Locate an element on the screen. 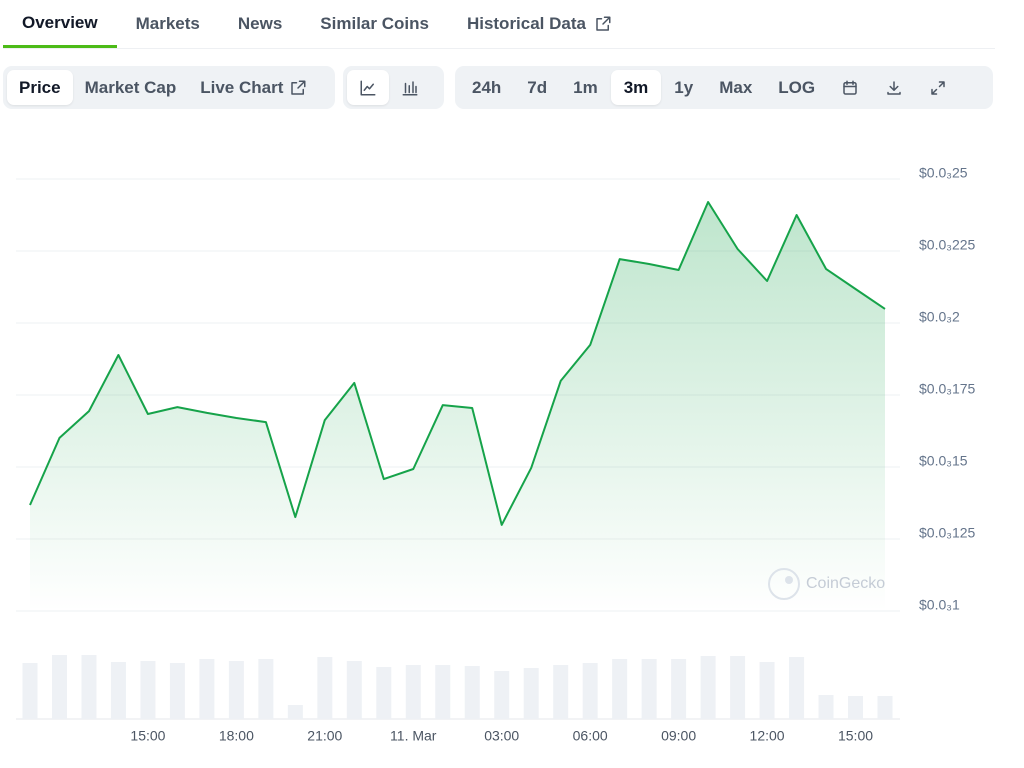  range-group: 24h 7d 1m 3m 1y Max LOG is located at coordinates (724, 87).